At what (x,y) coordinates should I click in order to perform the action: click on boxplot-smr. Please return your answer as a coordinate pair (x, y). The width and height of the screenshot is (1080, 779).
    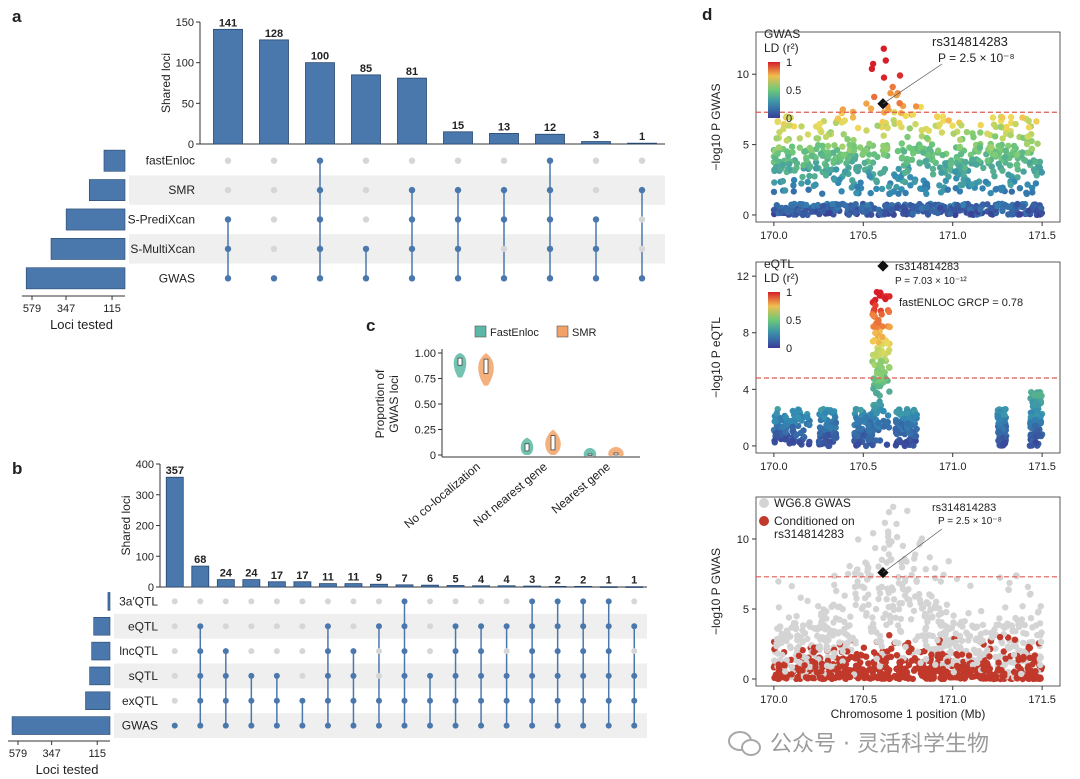
    Looking at the image, I should click on (616, 454).